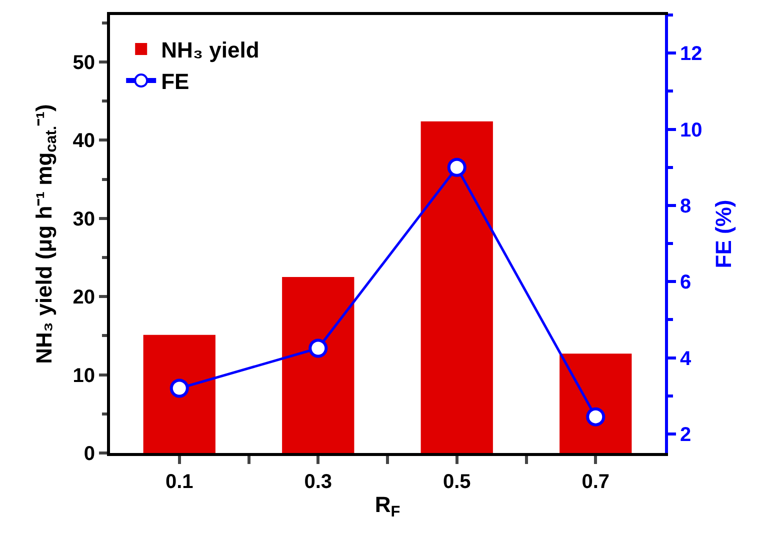 This screenshot has height=538, width=775. I want to click on y-tick-label: 20, so click(83, 297).